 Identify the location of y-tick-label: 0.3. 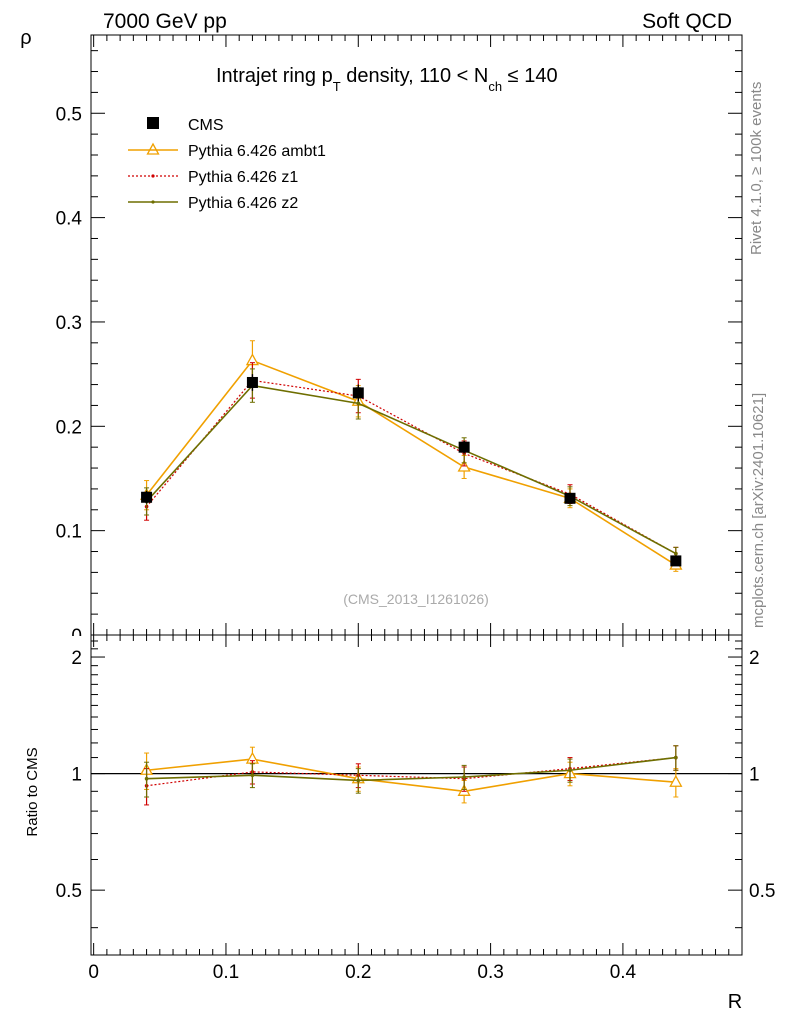
(69, 323).